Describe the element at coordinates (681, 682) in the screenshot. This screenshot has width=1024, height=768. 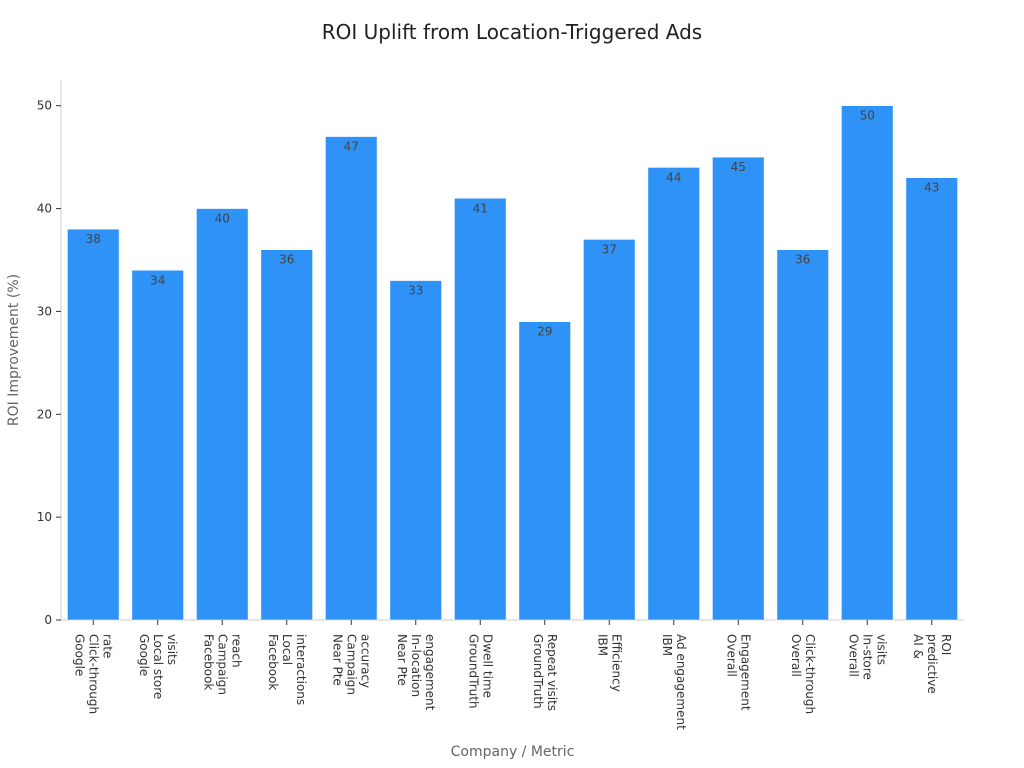
I see `x-tick-label-line: Ad engagement` at that location.